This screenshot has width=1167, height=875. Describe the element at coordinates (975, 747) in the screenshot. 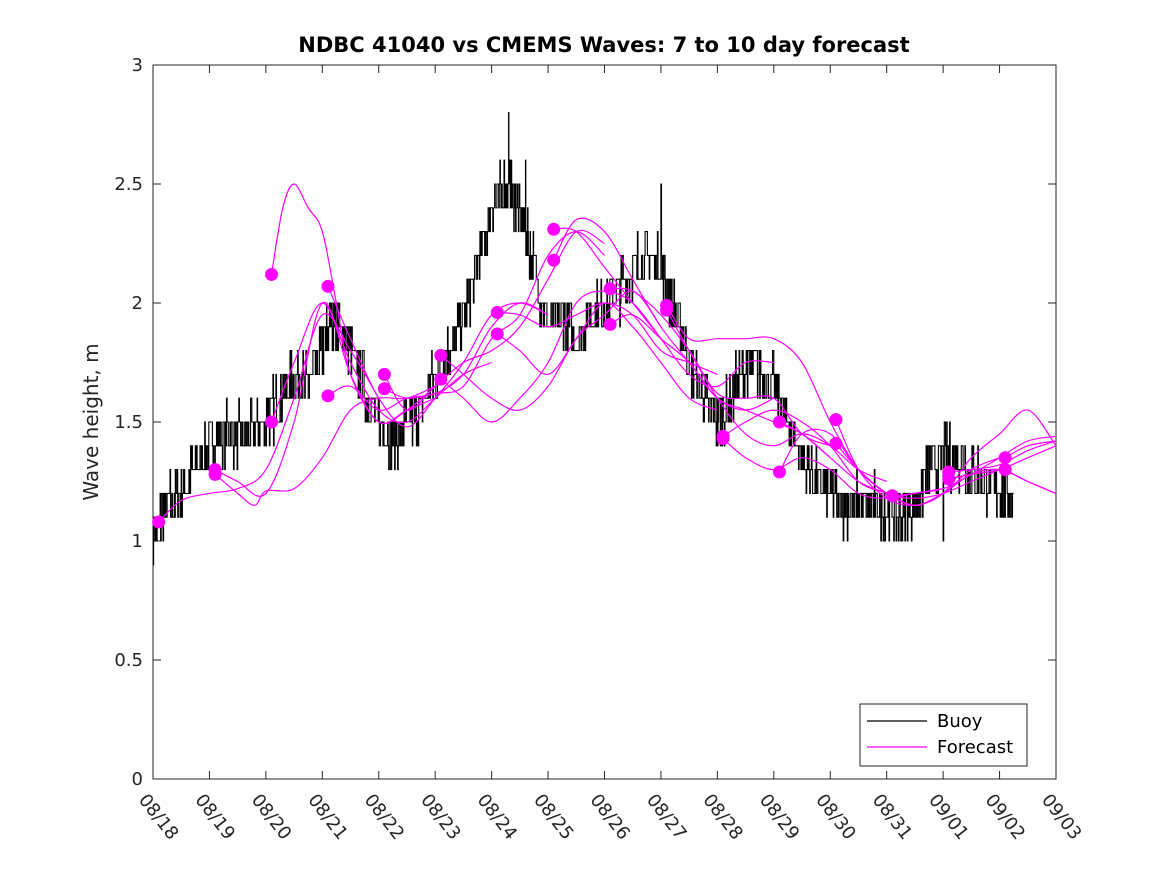

I see `legend-forecast-label: Forecast` at that location.